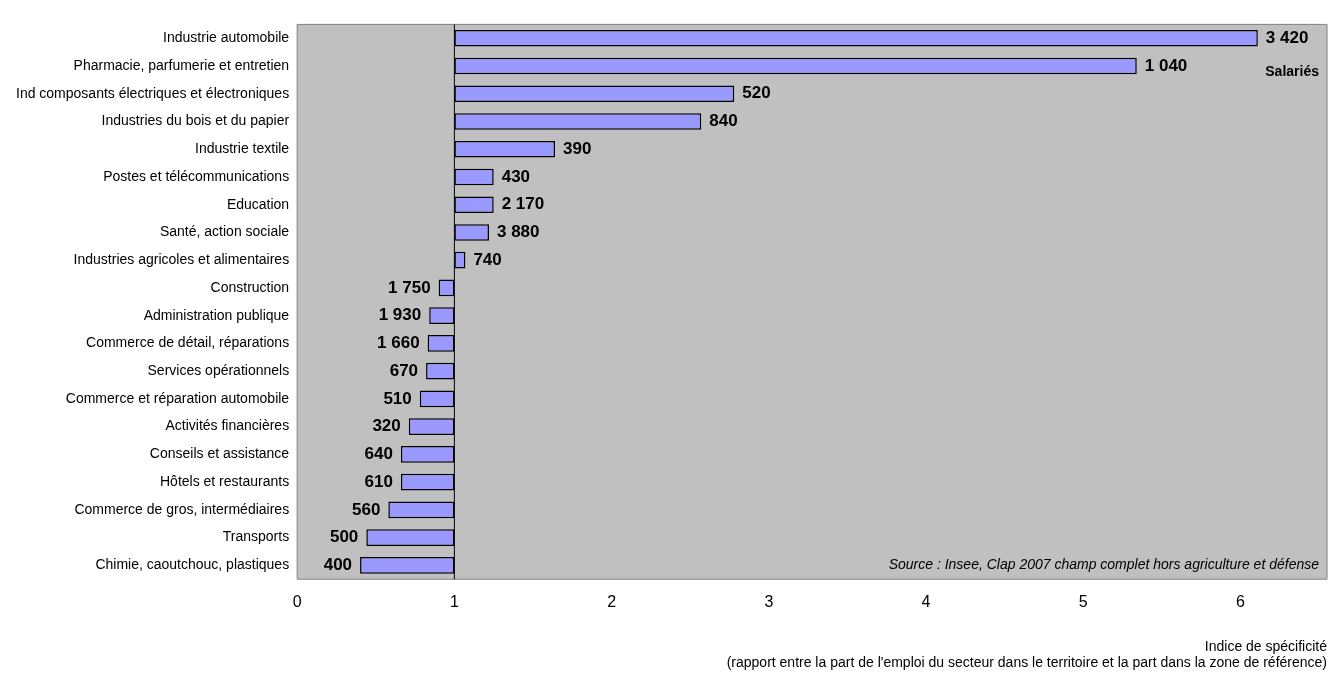 This screenshot has width=1337, height=684. What do you see at coordinates (516, 176) in the screenshot?
I see `annotation: 430` at bounding box center [516, 176].